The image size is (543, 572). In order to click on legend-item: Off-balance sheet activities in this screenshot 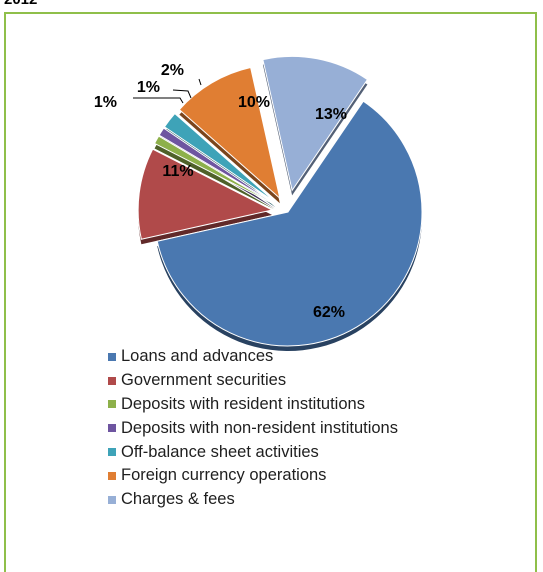, I will do `click(253, 452)`.